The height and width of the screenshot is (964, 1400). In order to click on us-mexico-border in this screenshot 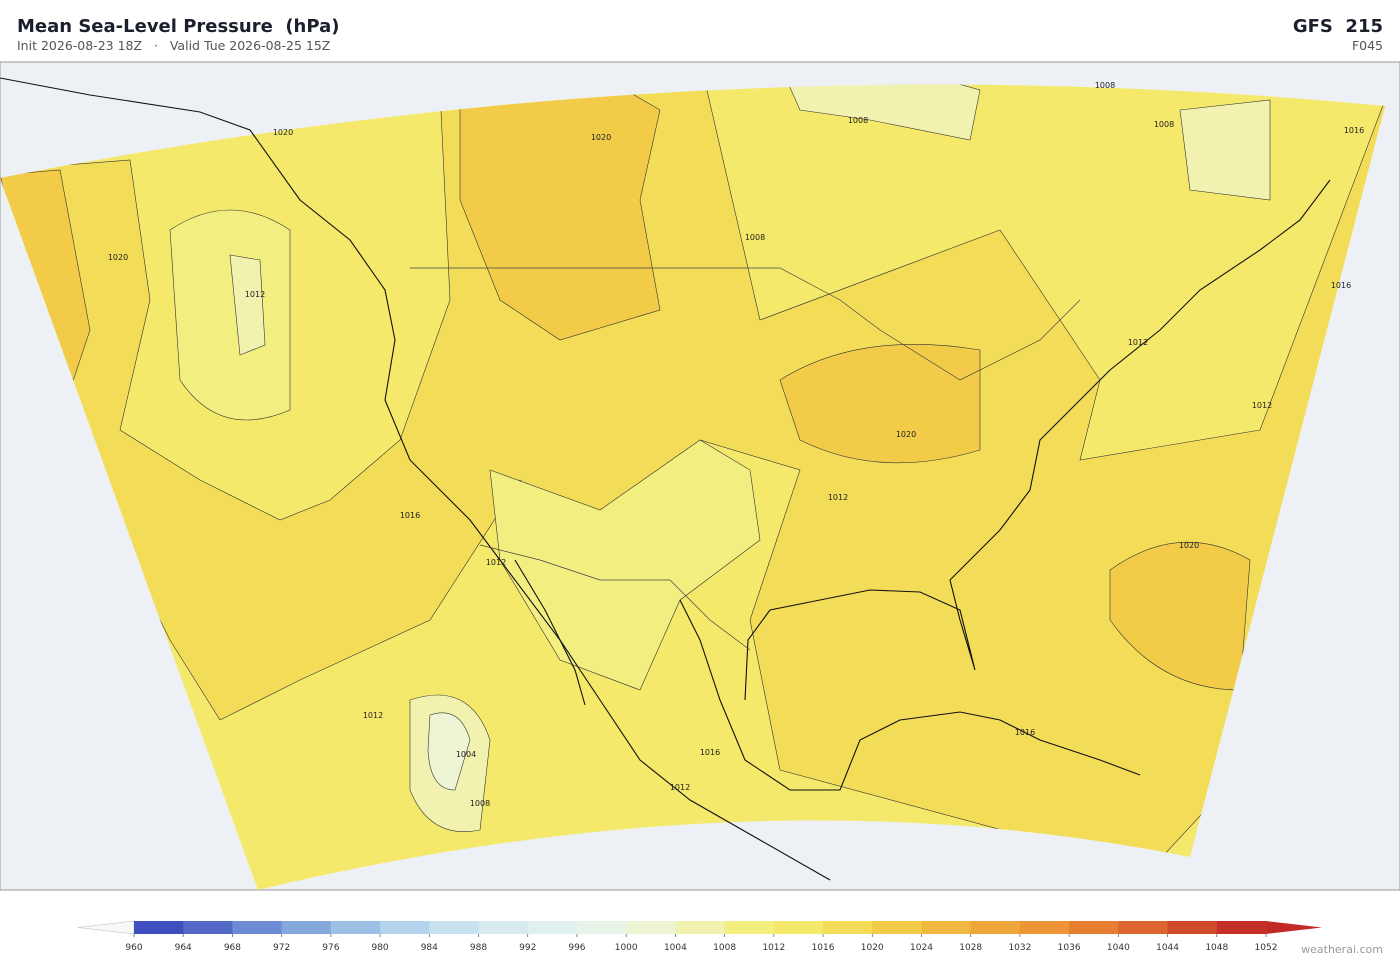, I will do `click(615, 597)`.